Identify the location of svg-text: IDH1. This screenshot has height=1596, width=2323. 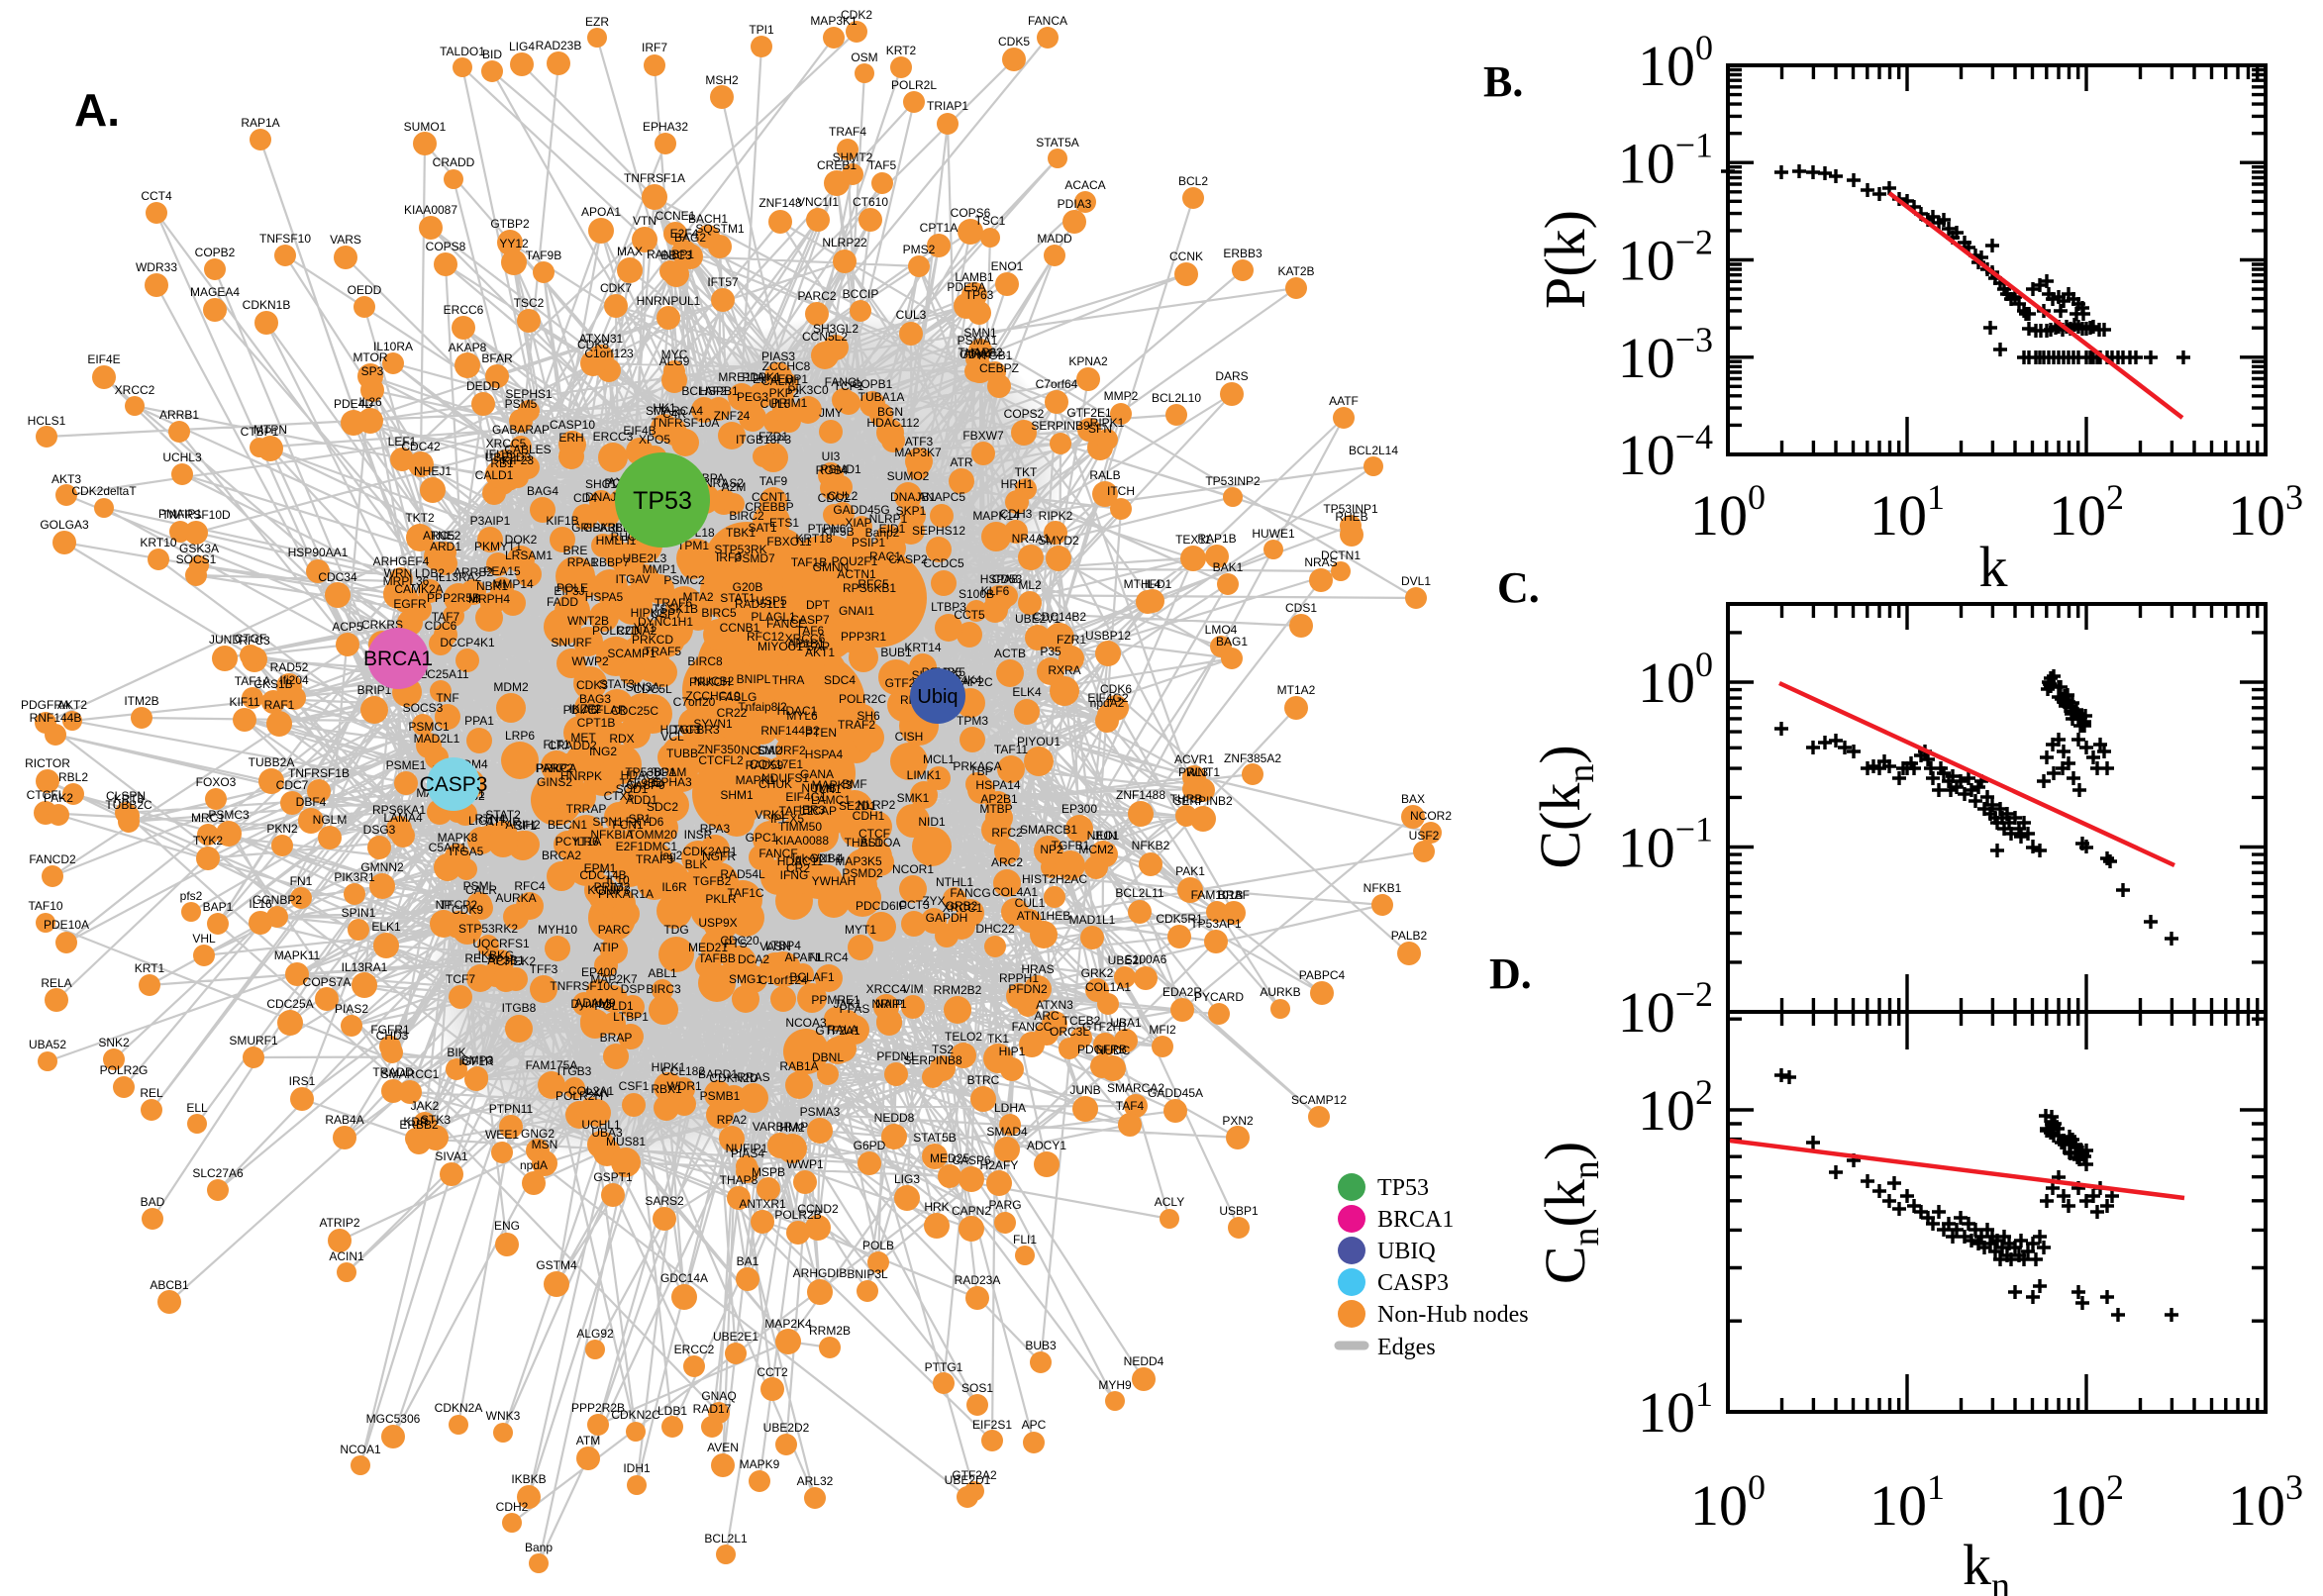
(637, 1468).